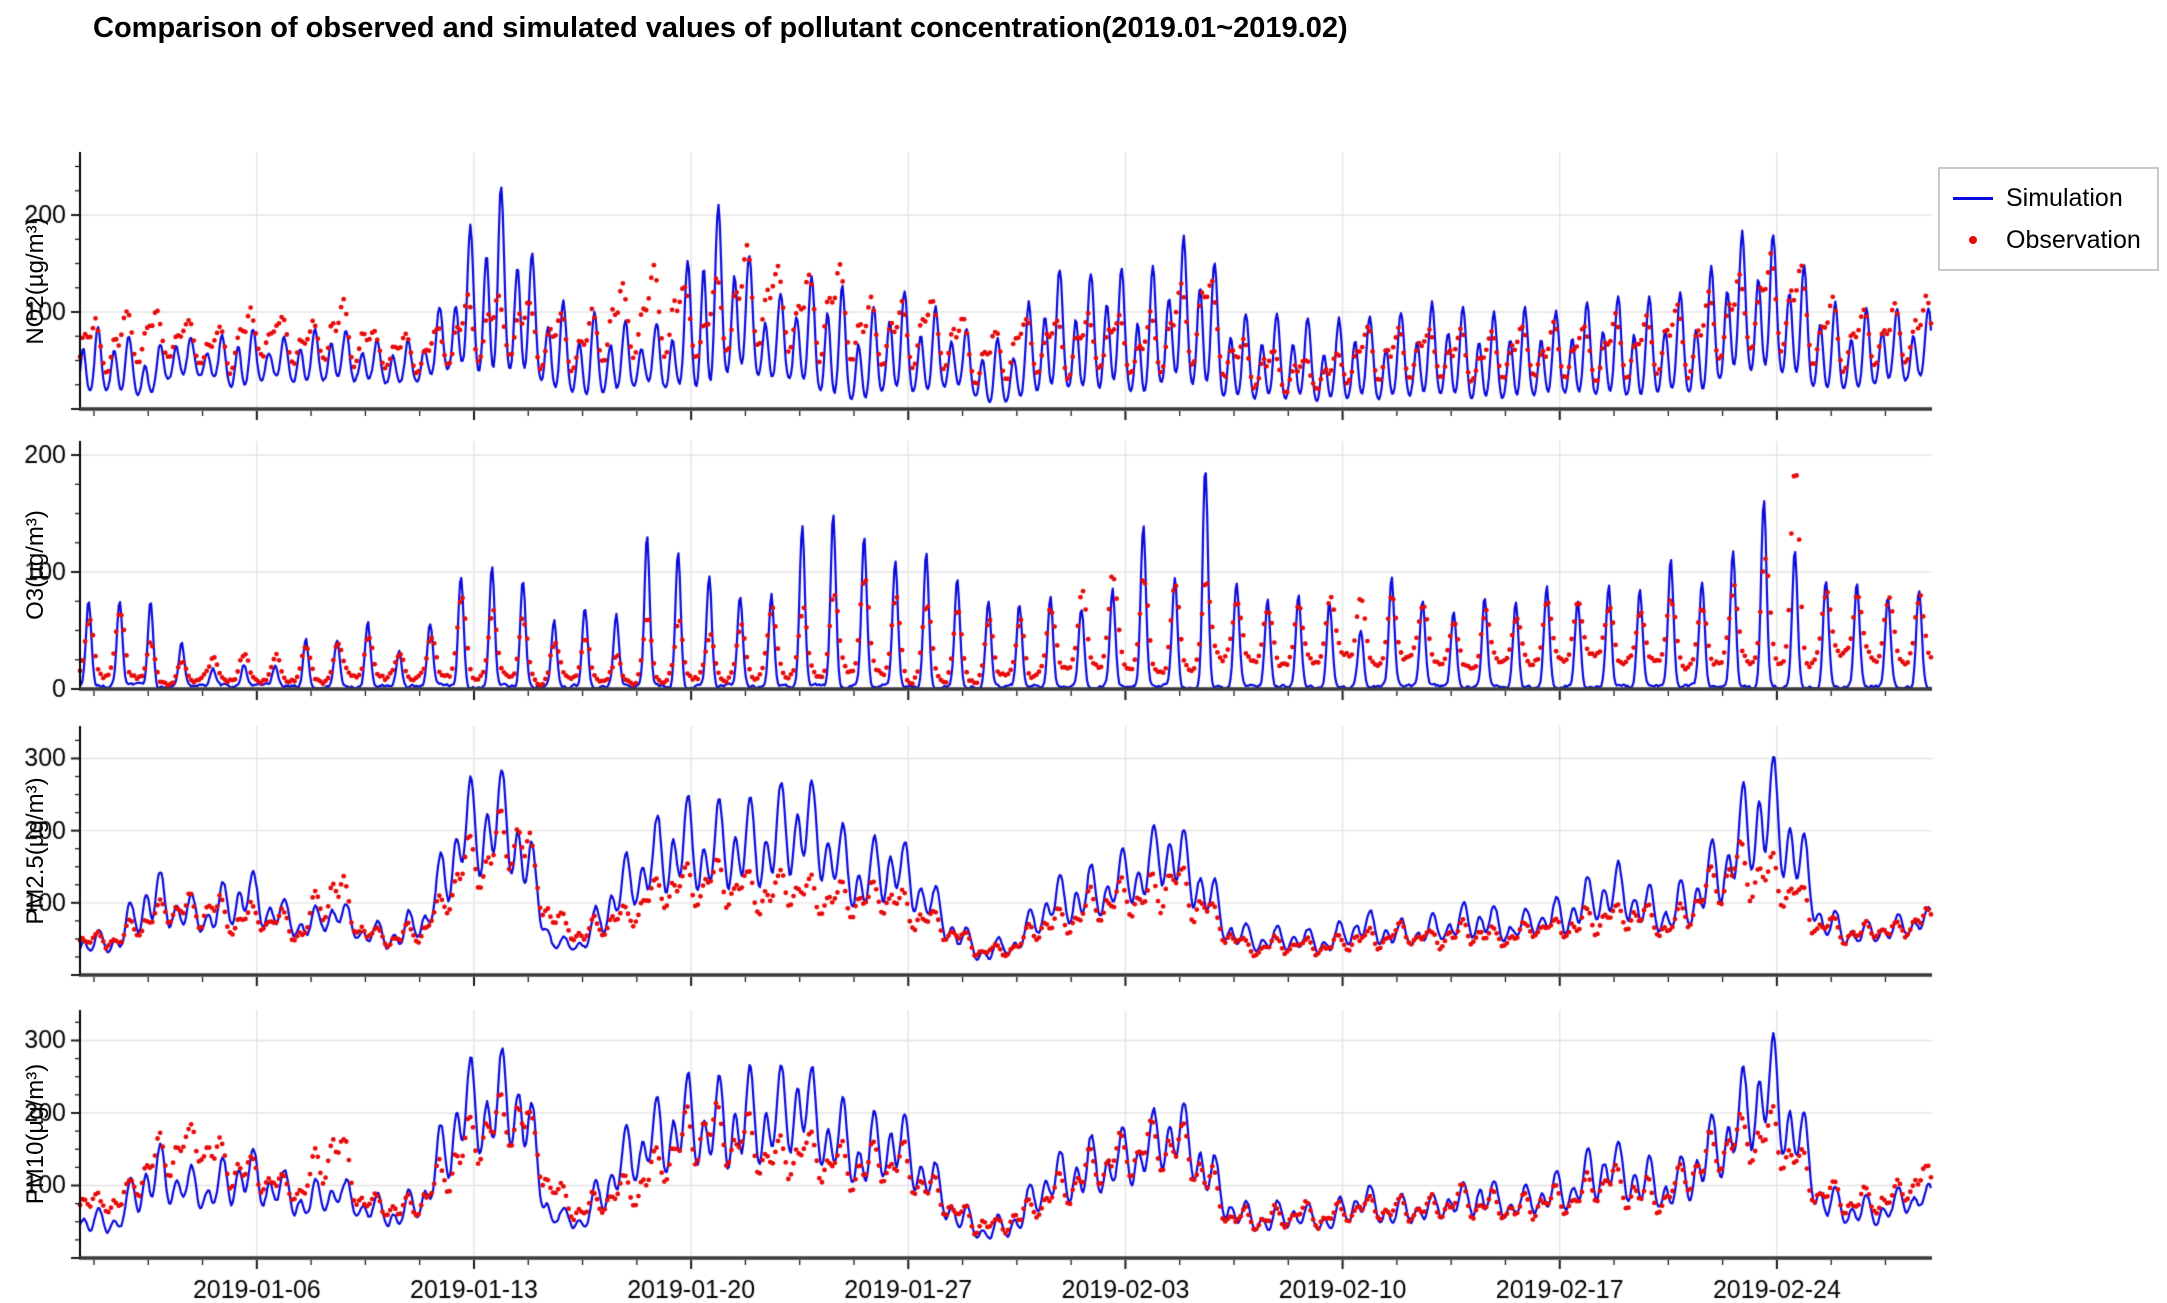 The height and width of the screenshot is (1303, 2167). I want to click on legend-item-simulation: Simulation, so click(2048, 198).